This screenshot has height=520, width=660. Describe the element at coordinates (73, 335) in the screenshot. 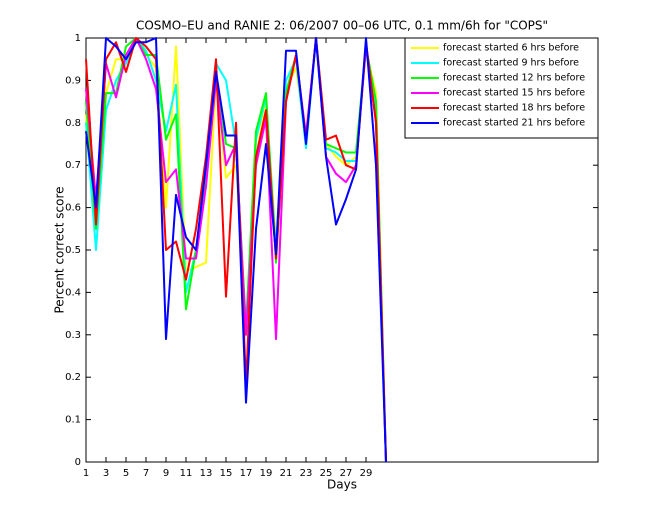

I see `y-tick-label: 0.3` at that location.